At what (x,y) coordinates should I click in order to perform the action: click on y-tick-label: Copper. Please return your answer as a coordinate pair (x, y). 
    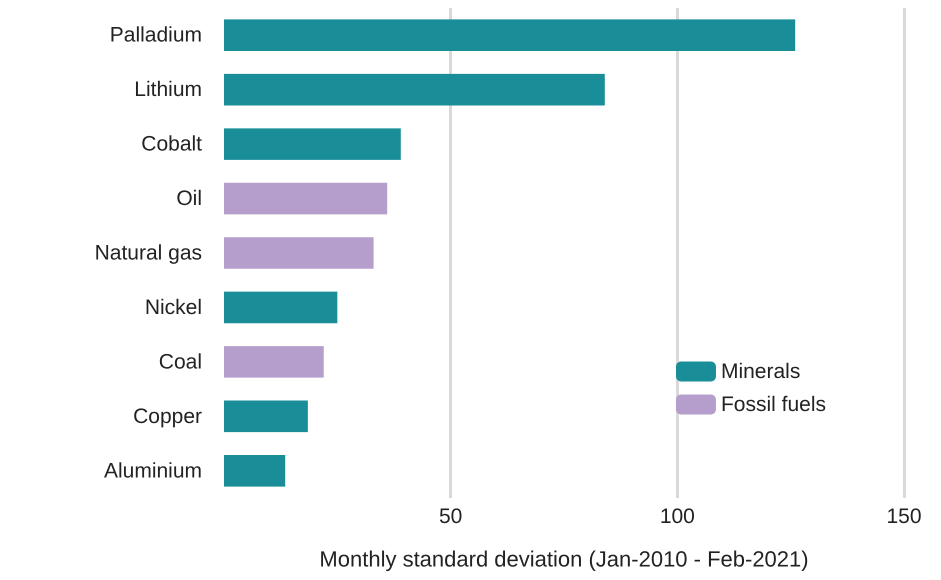
    Looking at the image, I should click on (167, 416).